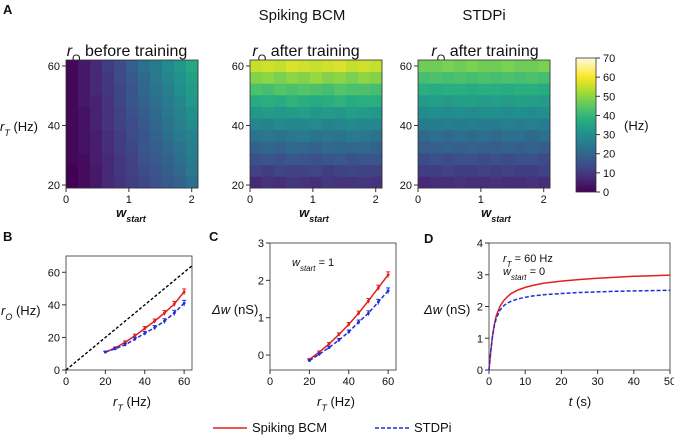 The width and height of the screenshot is (674, 441). I want to click on heatmap-spiking-bcm-after-training: rO after training 0 1 2 20 40 60 wstart, so click(307, 133).